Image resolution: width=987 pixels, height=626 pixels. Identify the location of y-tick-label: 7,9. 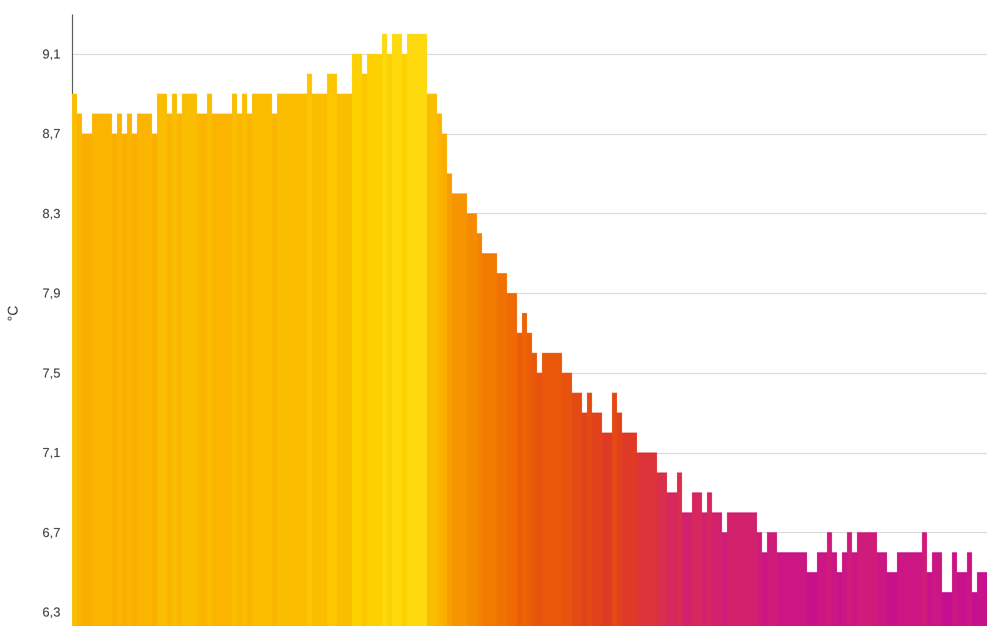
(51, 293).